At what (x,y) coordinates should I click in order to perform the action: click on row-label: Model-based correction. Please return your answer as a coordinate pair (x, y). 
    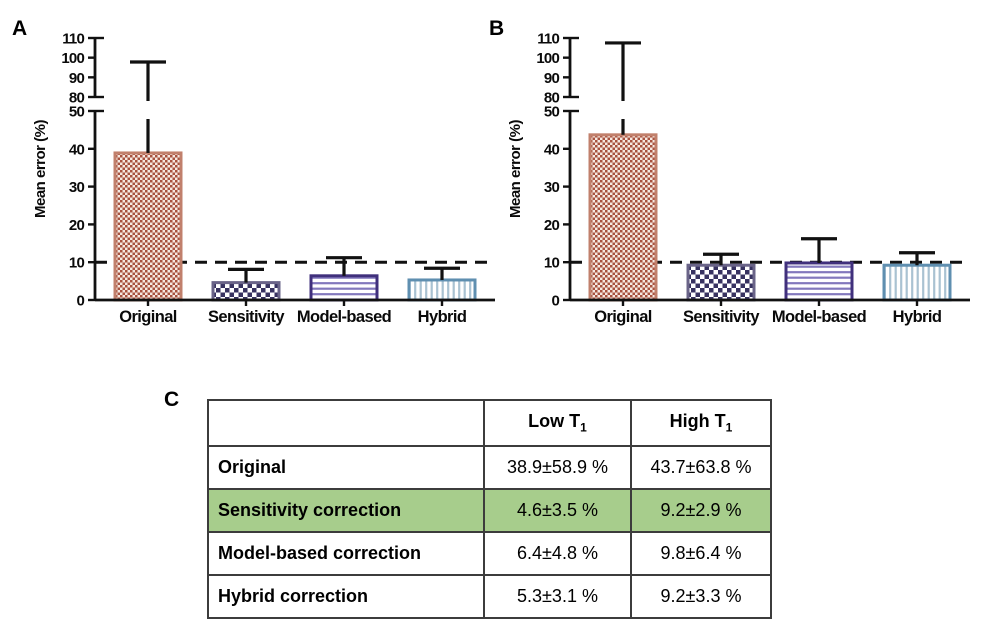
    Looking at the image, I should click on (346, 553).